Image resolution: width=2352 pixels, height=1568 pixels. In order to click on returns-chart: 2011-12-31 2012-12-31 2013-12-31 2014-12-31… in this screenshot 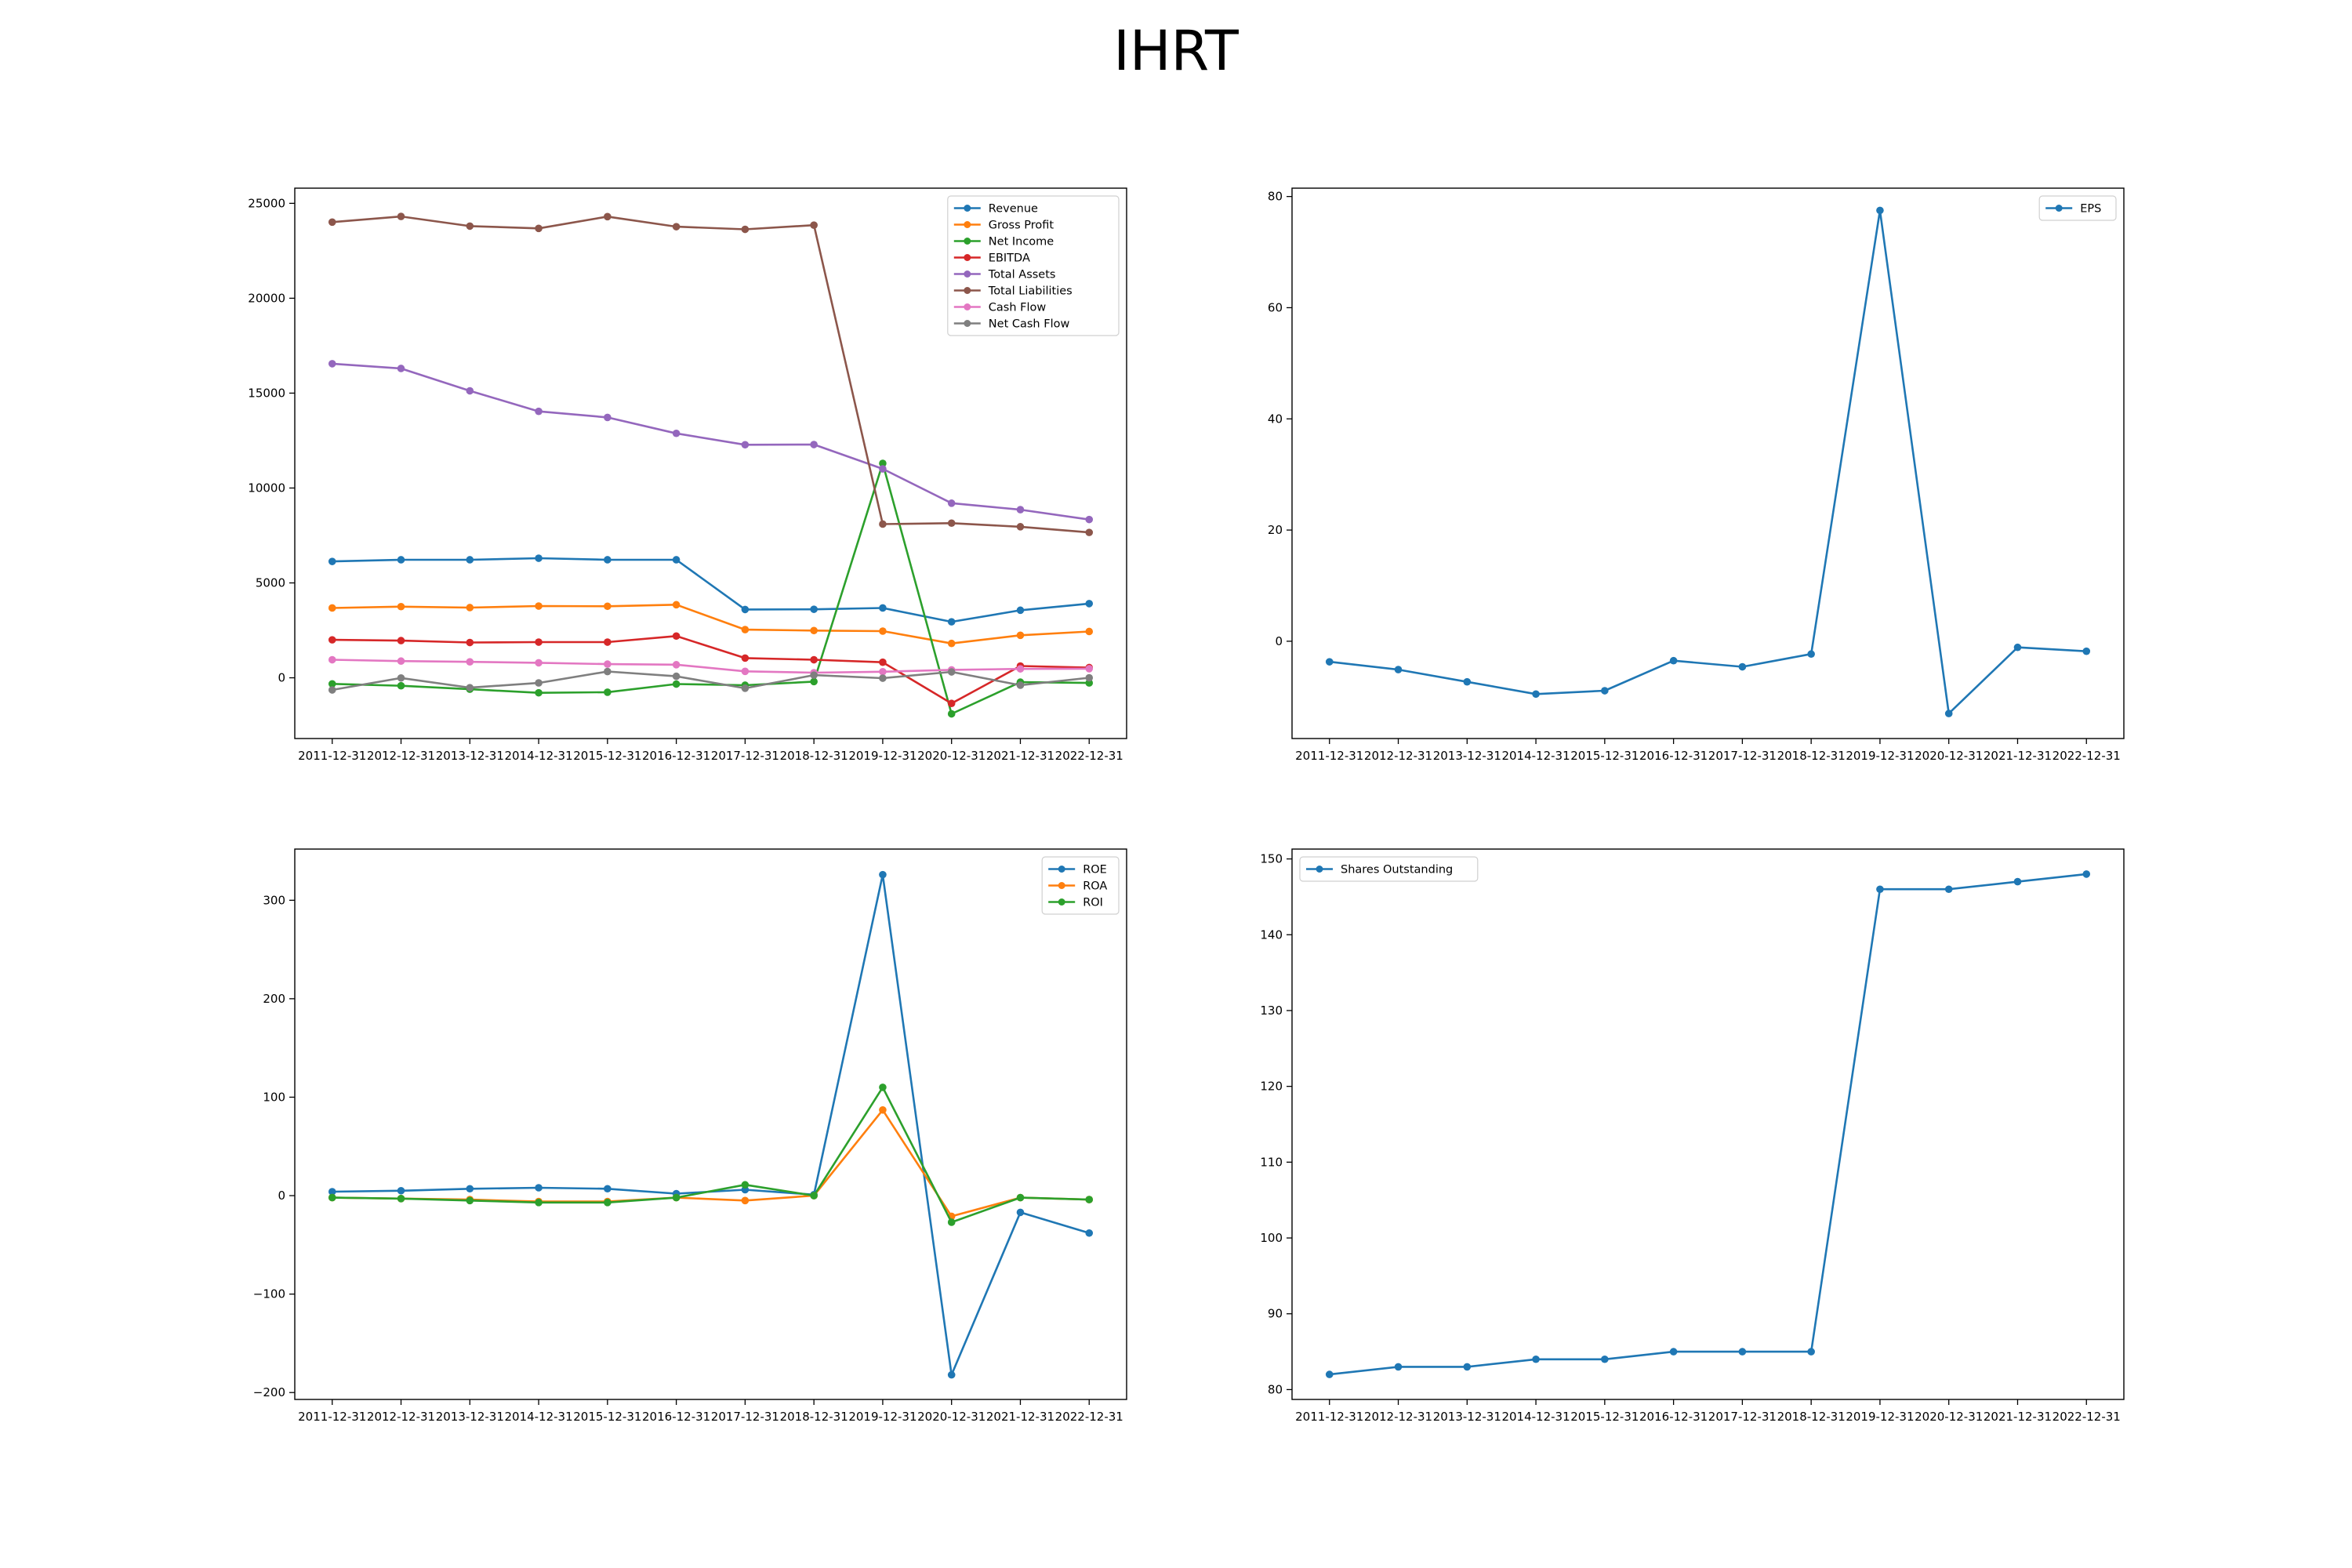, I will do `click(690, 1136)`.